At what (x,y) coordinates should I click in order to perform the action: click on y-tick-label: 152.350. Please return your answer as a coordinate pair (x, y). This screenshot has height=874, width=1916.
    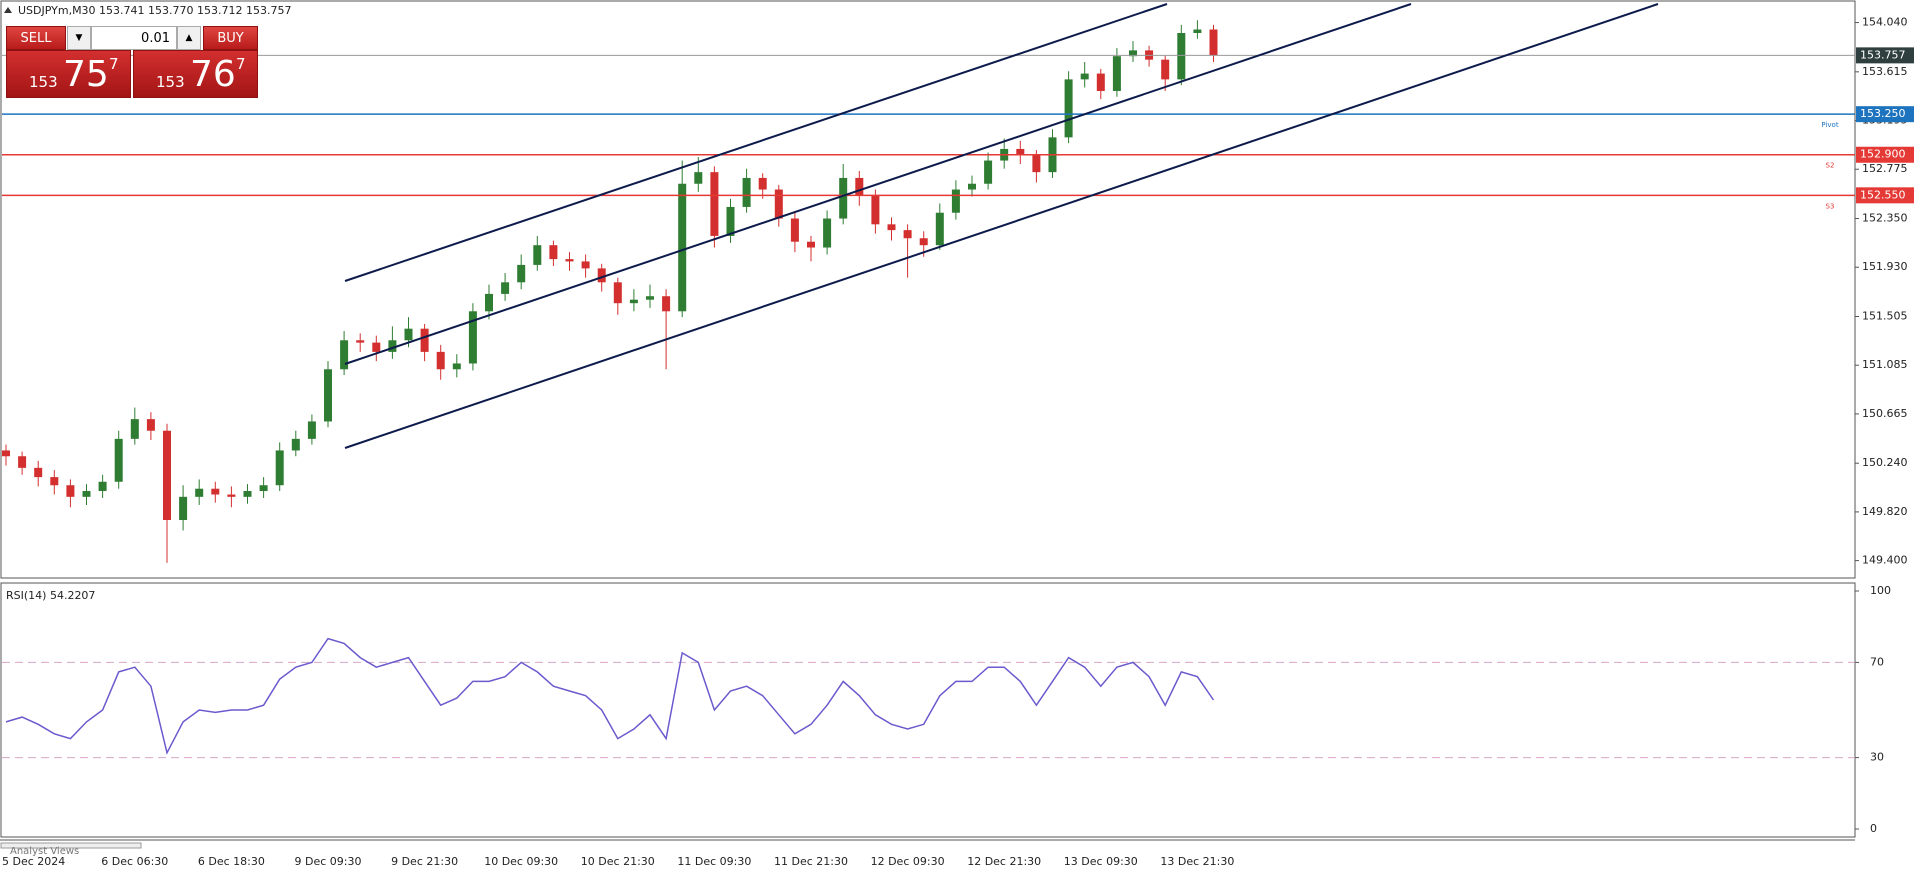
    Looking at the image, I should click on (1885, 218).